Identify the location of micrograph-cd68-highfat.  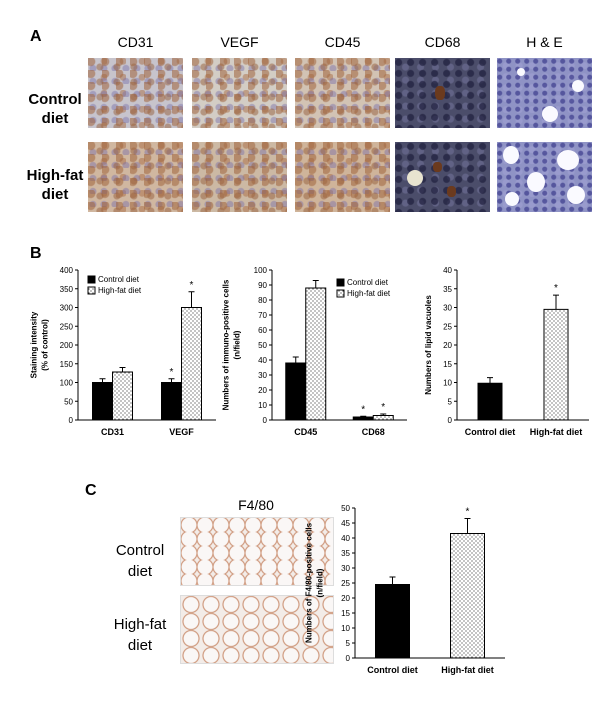
(442, 177).